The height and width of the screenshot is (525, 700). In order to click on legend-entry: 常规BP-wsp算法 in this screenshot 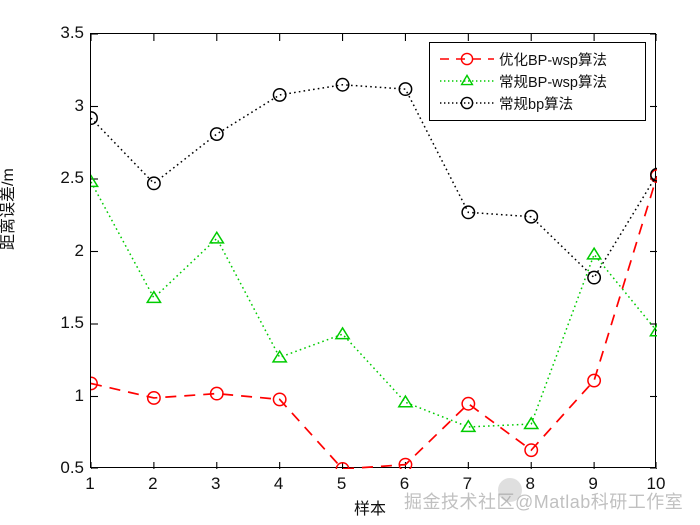, I will do `click(538, 81)`.